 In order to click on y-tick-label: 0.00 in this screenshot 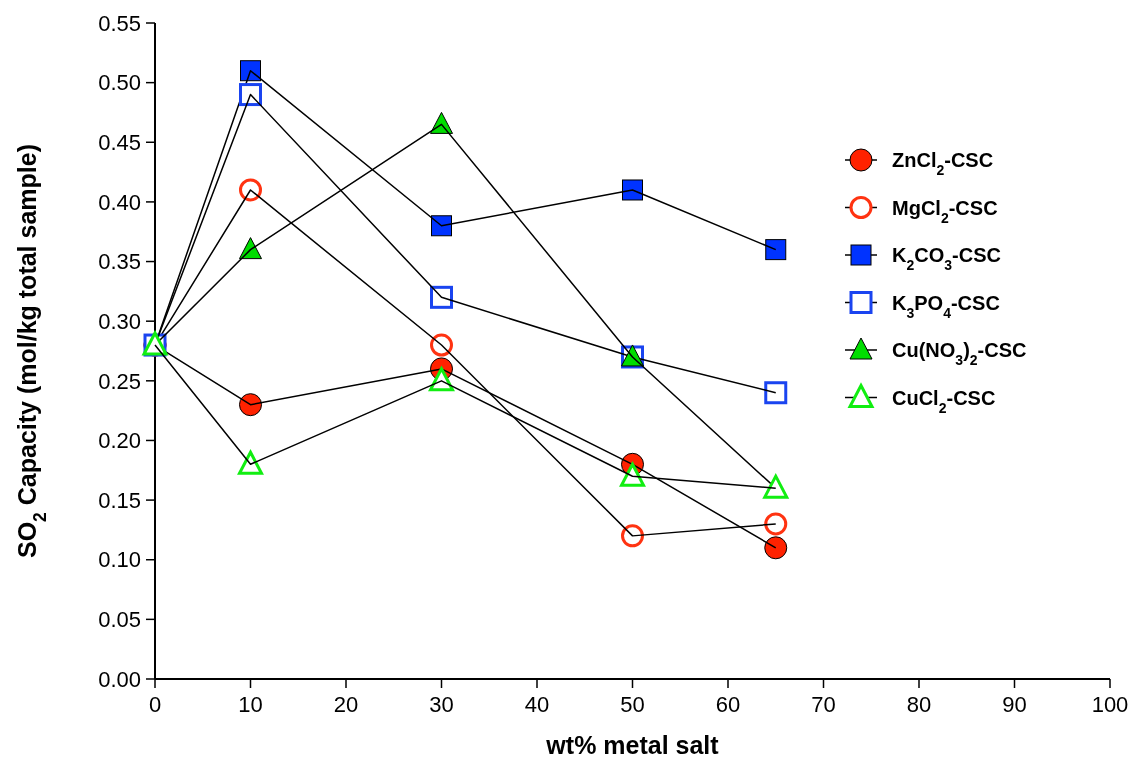, I will do `click(119, 679)`.